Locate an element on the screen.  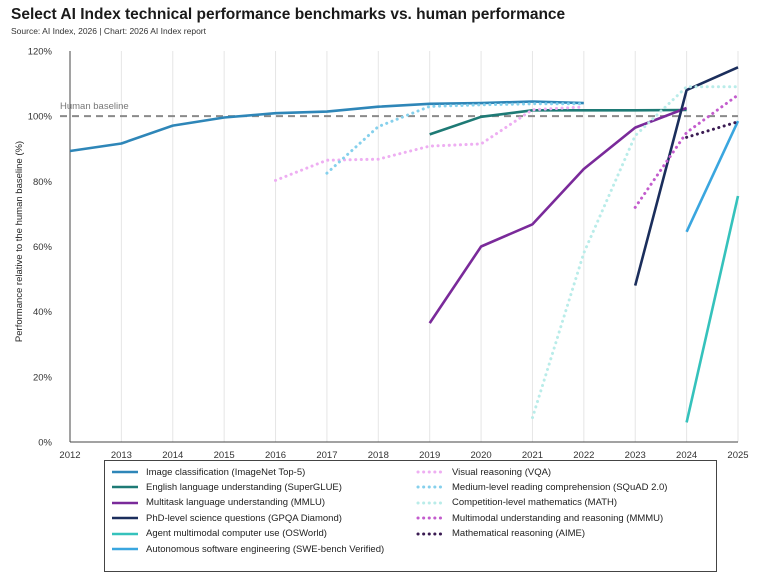
x-tick-label: 2019 is located at coordinates (429, 455).